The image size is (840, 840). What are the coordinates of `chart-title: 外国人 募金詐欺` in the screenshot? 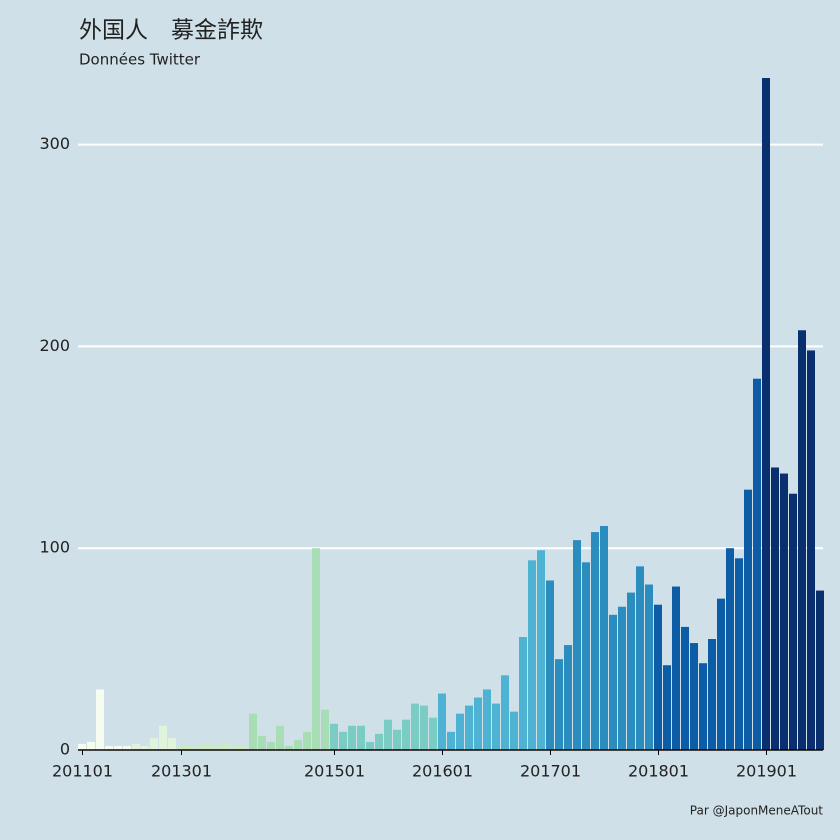 It's located at (171, 31).